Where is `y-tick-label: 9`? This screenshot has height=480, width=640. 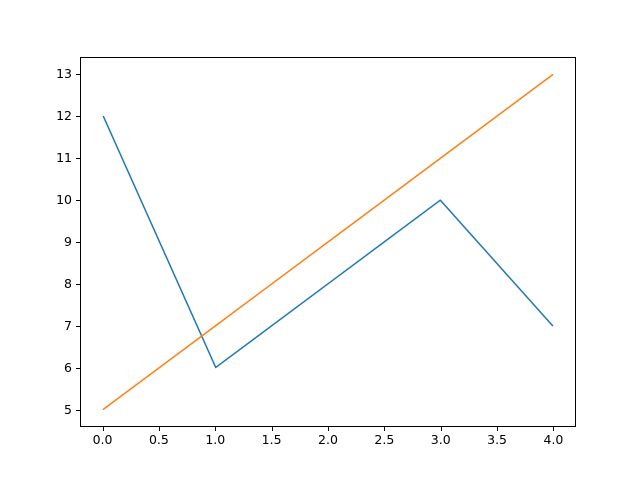
y-tick-label: 9 is located at coordinates (68, 241).